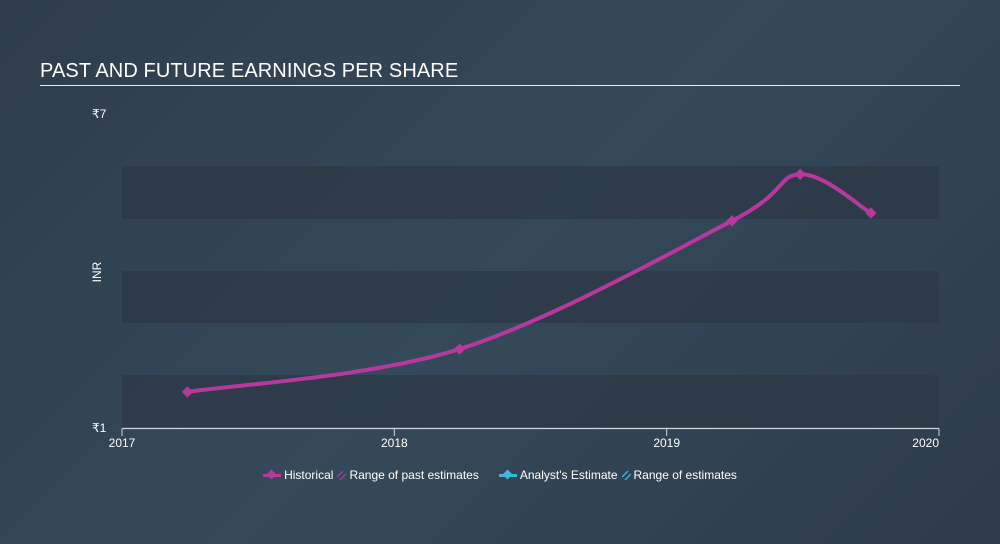 The image size is (1000, 544). What do you see at coordinates (666, 443) in the screenshot?
I see `svg-text: 2019` at bounding box center [666, 443].